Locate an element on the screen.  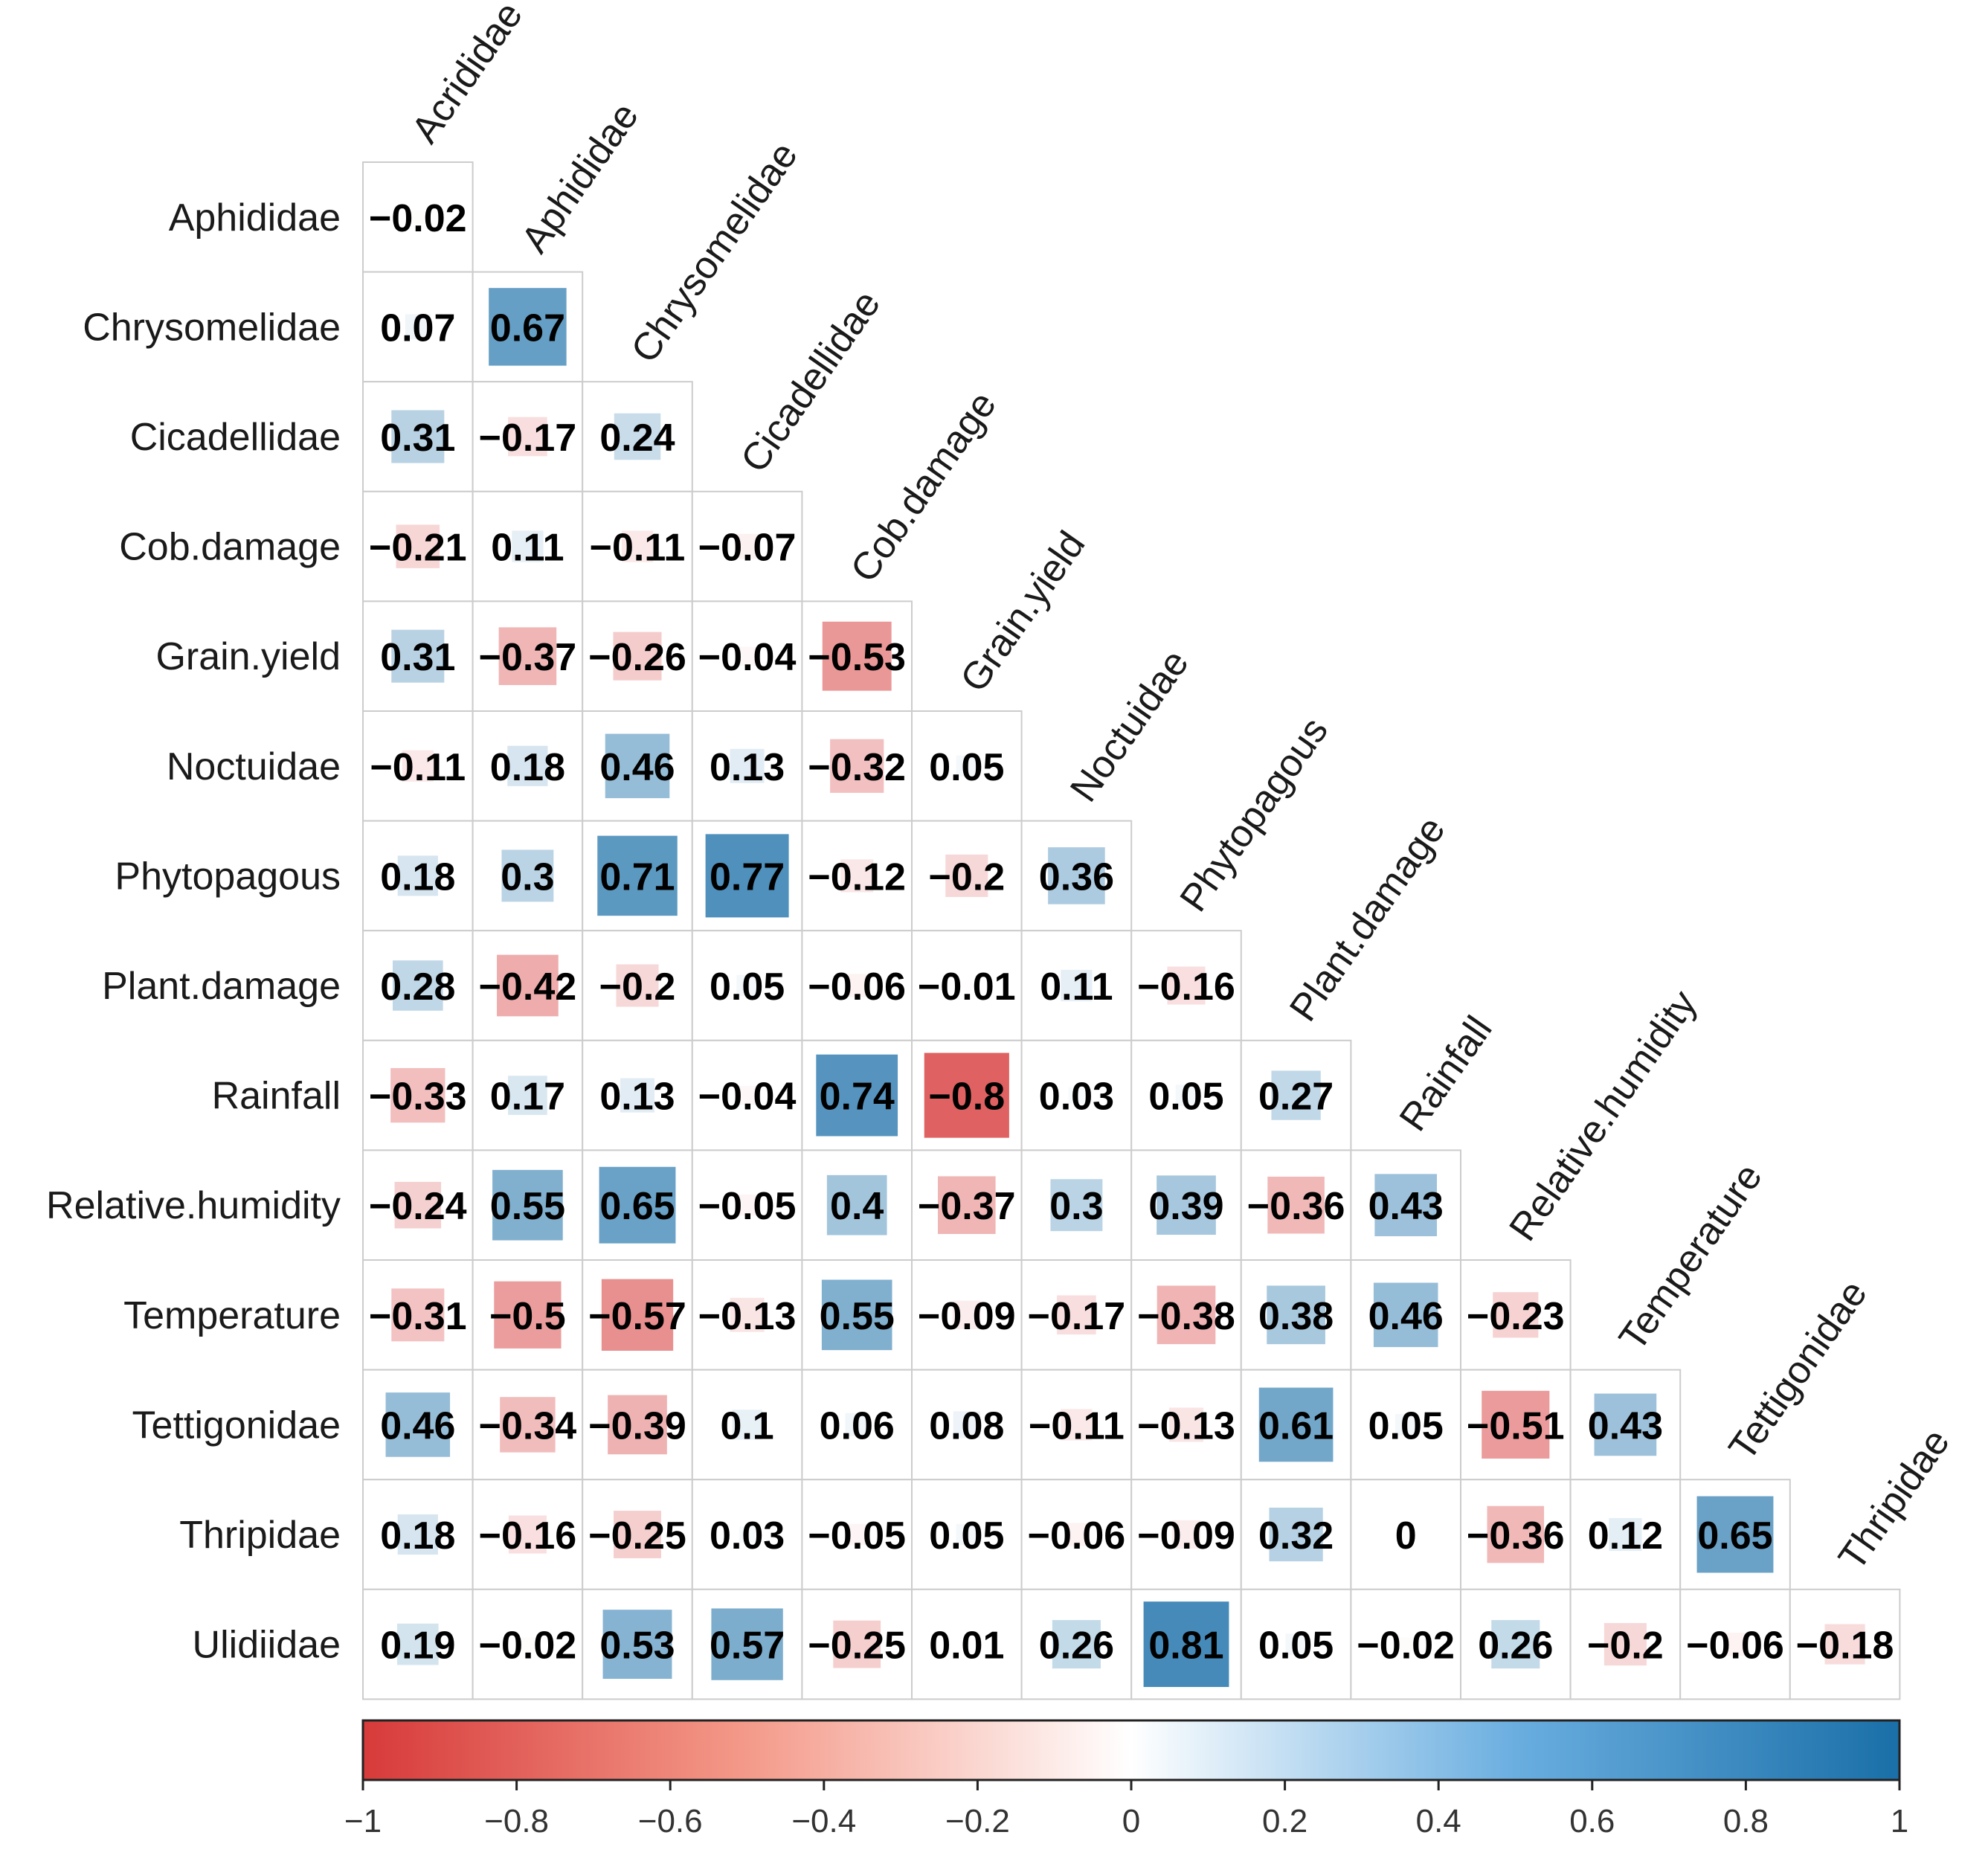
correlation-value: −0.33 is located at coordinates (418, 1097).